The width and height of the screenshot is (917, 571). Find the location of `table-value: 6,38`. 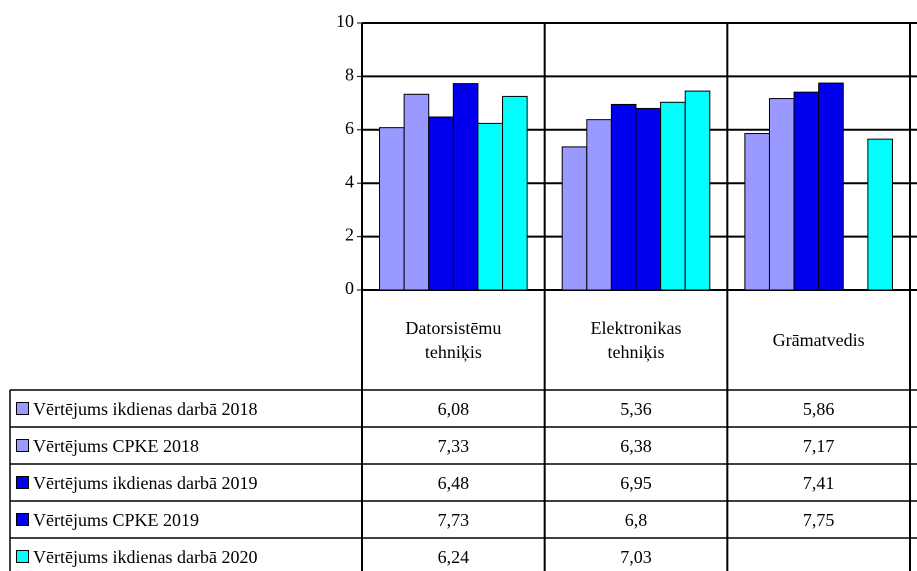

table-value: 6,38 is located at coordinates (636, 445).